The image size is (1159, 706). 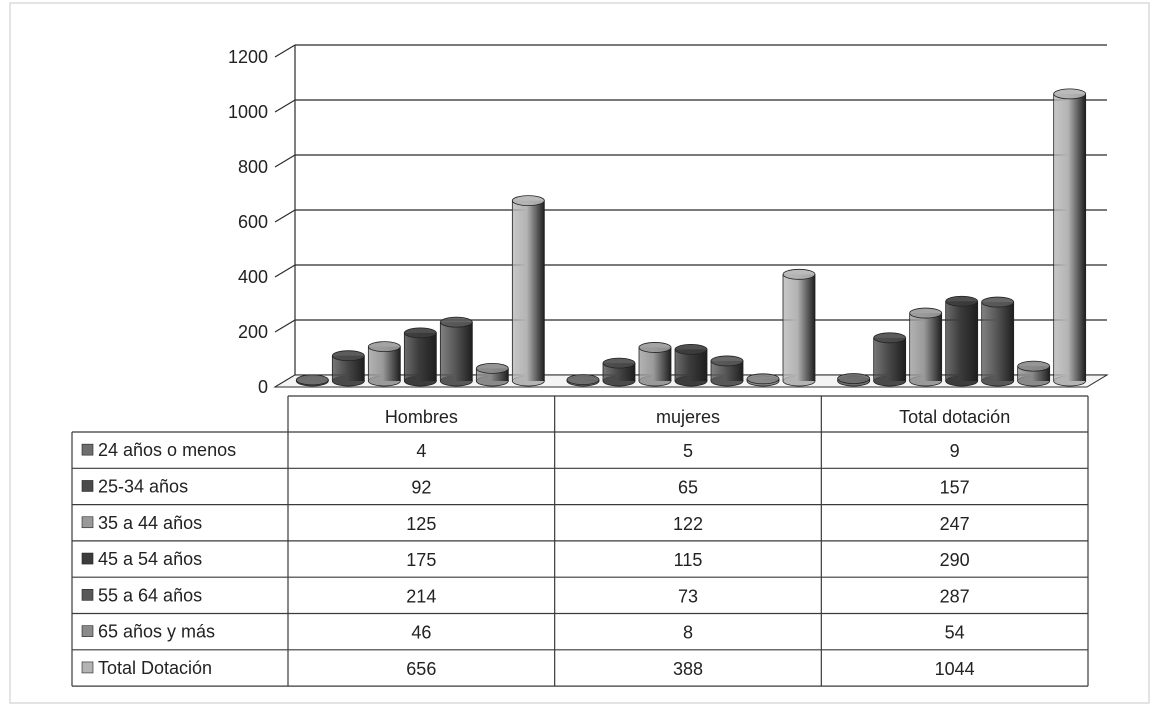 I want to click on legend-key-45-a-54-anos, so click(x=87, y=558).